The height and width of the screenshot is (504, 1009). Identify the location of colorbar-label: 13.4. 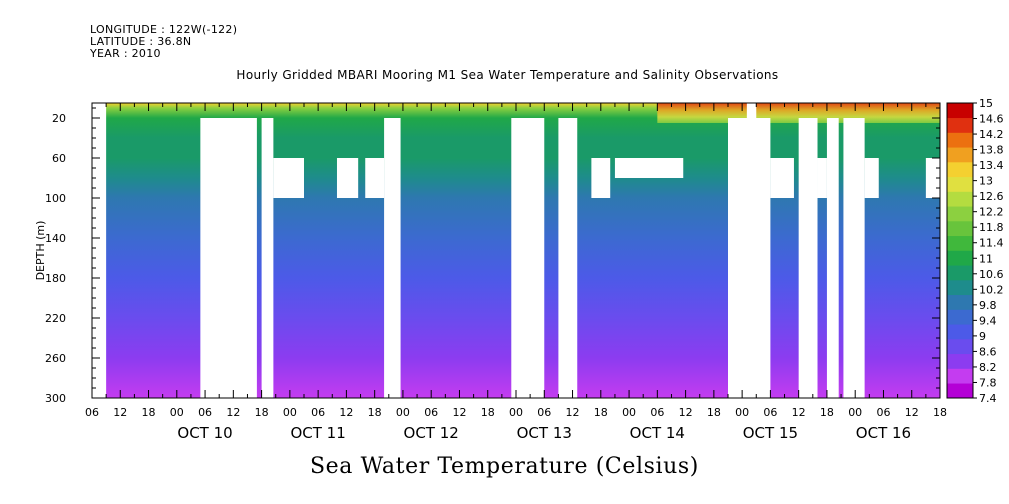
(991, 165).